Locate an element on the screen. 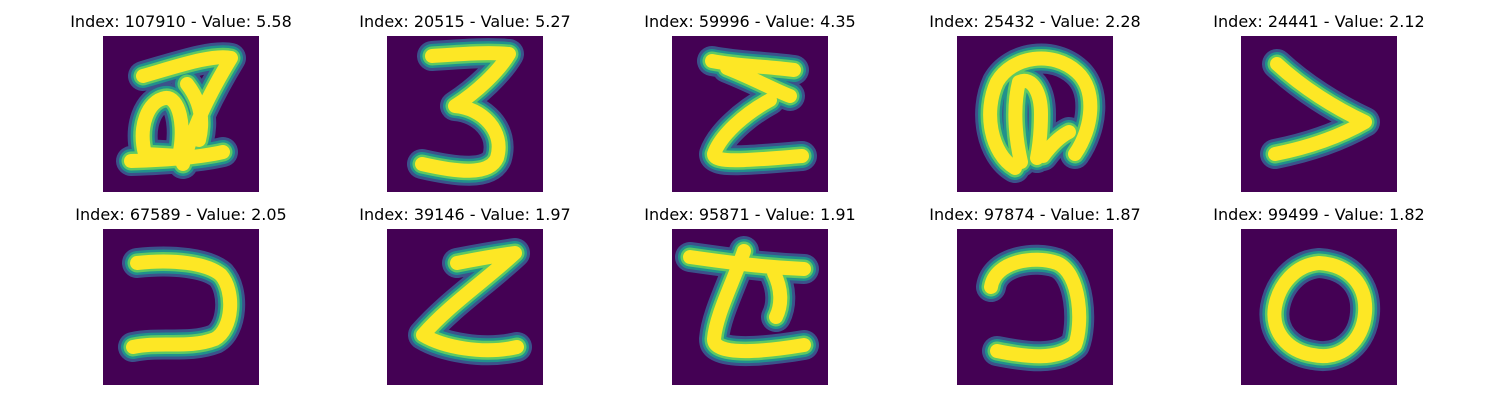  panel-title: Index: 67589 - Value: 2.05 is located at coordinates (181, 214).